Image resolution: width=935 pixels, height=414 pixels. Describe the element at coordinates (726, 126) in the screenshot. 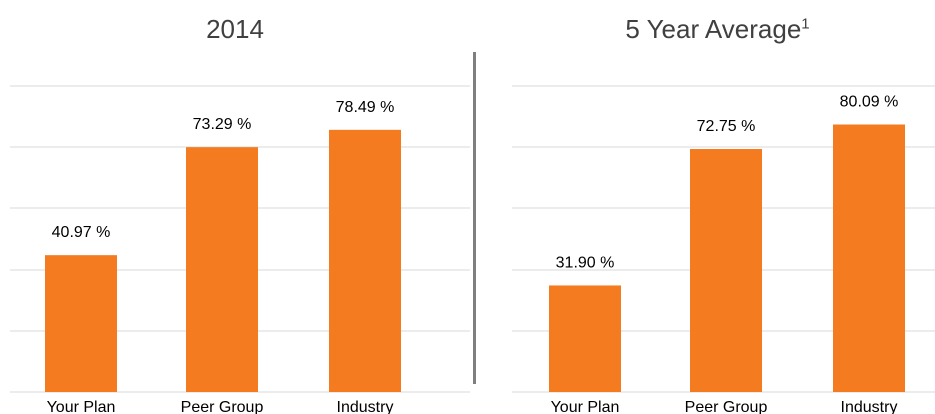

I see `data-label: 72.75 %` at that location.